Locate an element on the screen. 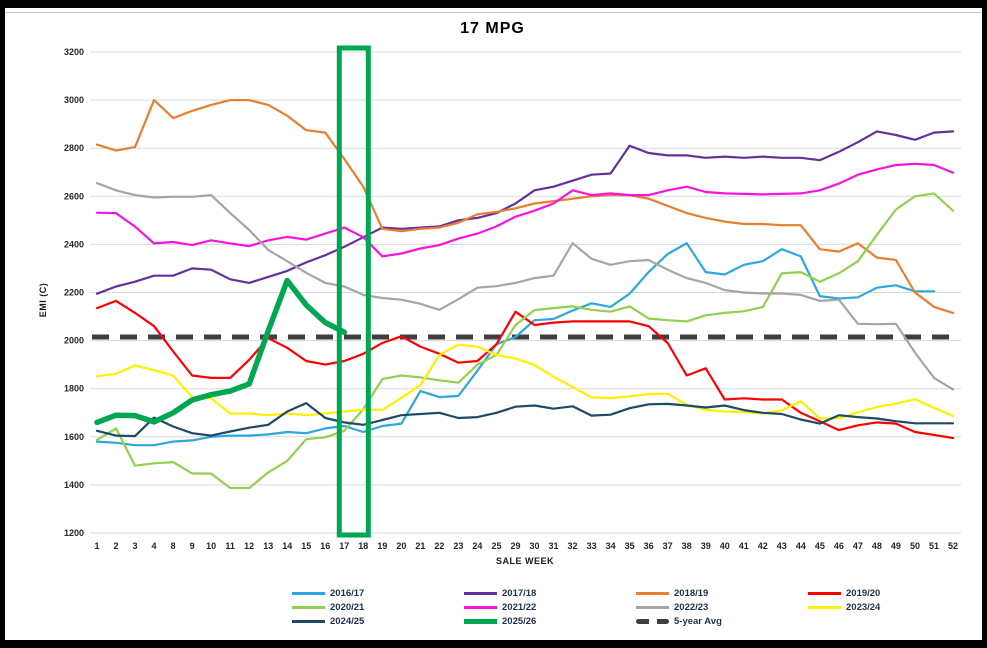  legend-label: 2016/17 is located at coordinates (347, 593).